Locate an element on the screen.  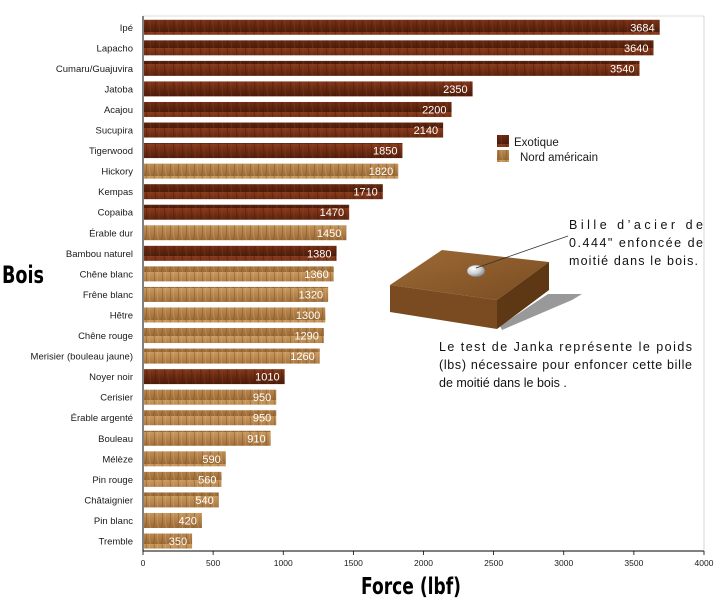
bar-hetre is located at coordinates (235, 315).